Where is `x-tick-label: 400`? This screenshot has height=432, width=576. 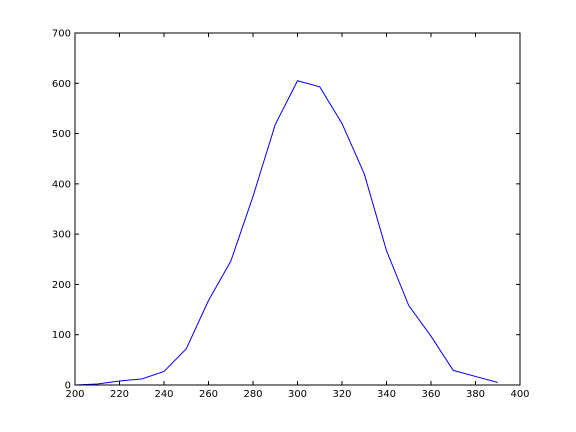
x-tick-label: 400 is located at coordinates (519, 394).